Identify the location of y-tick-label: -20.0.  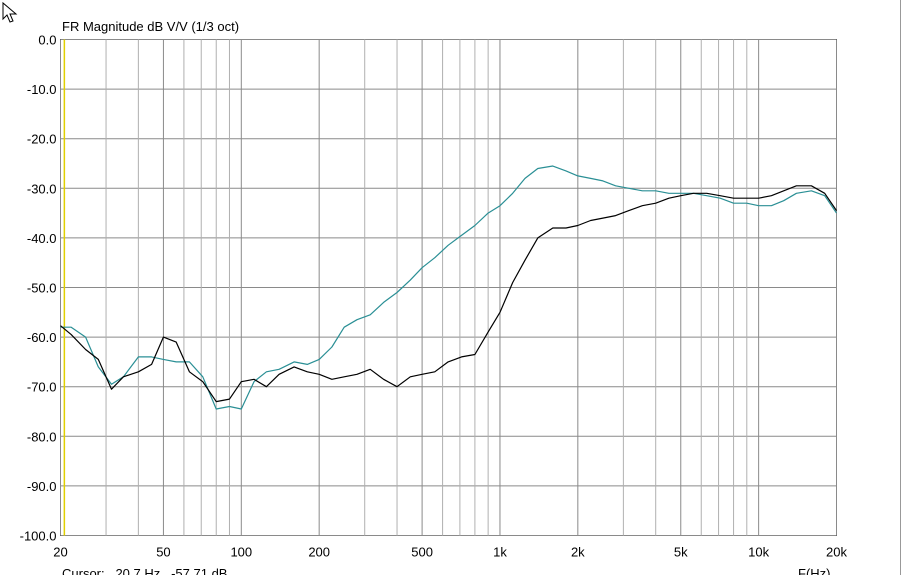
(42, 139).